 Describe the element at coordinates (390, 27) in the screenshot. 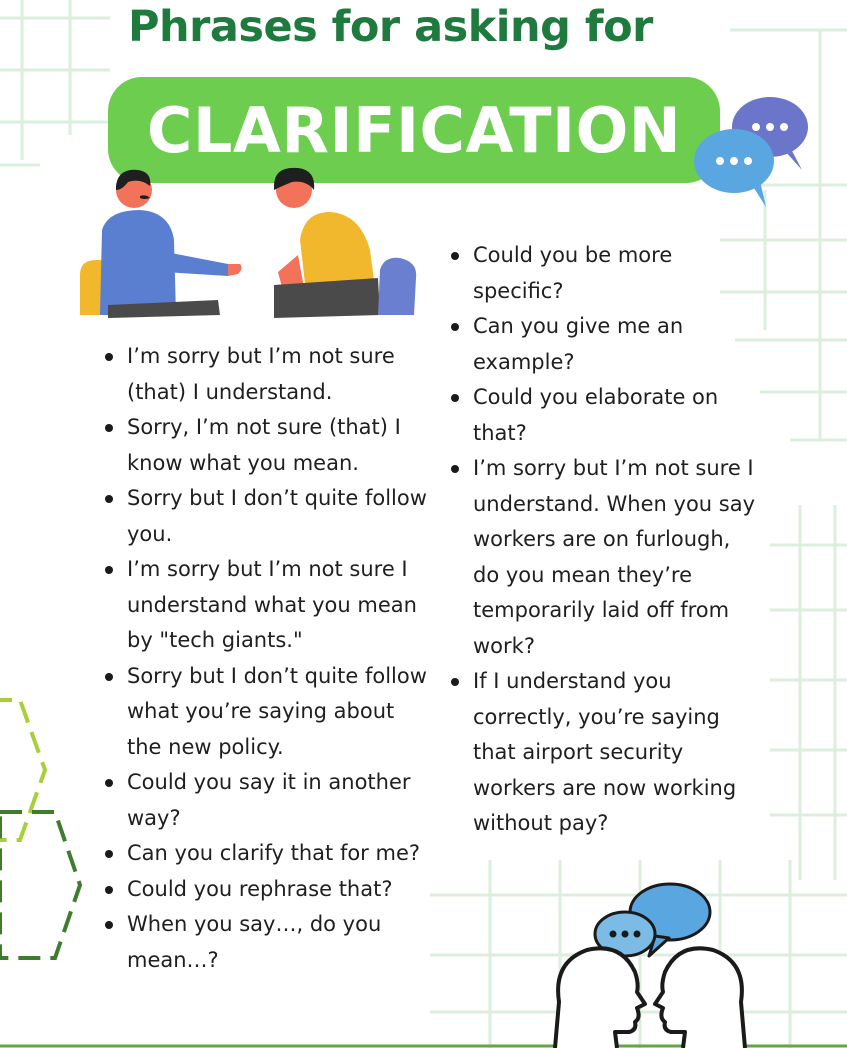

I see `page-title: Phrases for asking for` at that location.